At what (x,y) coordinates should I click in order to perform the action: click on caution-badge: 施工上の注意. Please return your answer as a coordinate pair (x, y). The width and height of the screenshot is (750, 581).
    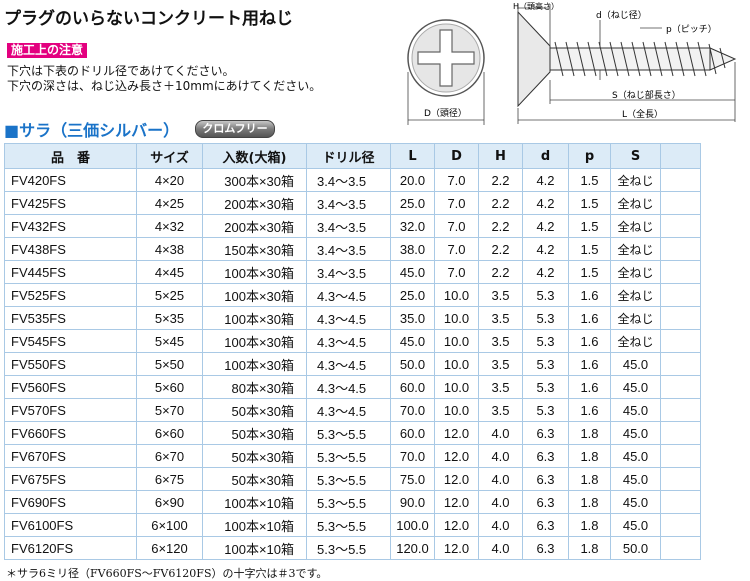
    Looking at the image, I should click on (47, 50).